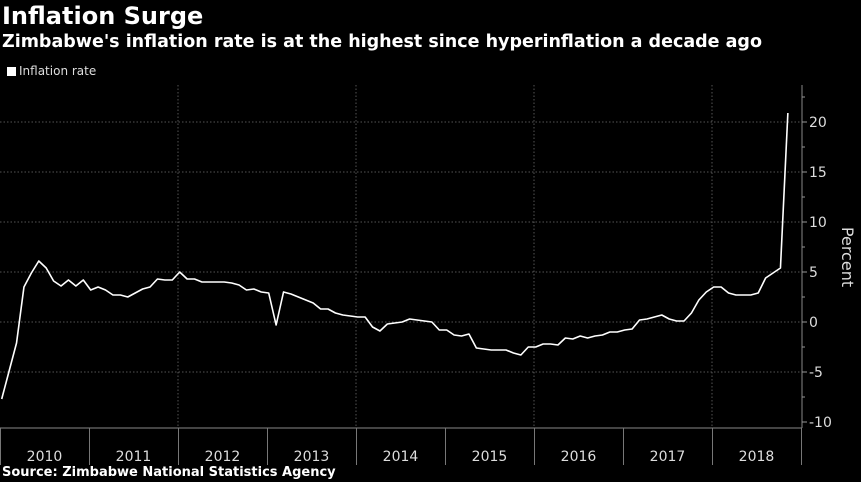 This screenshot has width=861, height=482. What do you see at coordinates (45, 457) in the screenshot?
I see `x-tick-label: 2010` at bounding box center [45, 457].